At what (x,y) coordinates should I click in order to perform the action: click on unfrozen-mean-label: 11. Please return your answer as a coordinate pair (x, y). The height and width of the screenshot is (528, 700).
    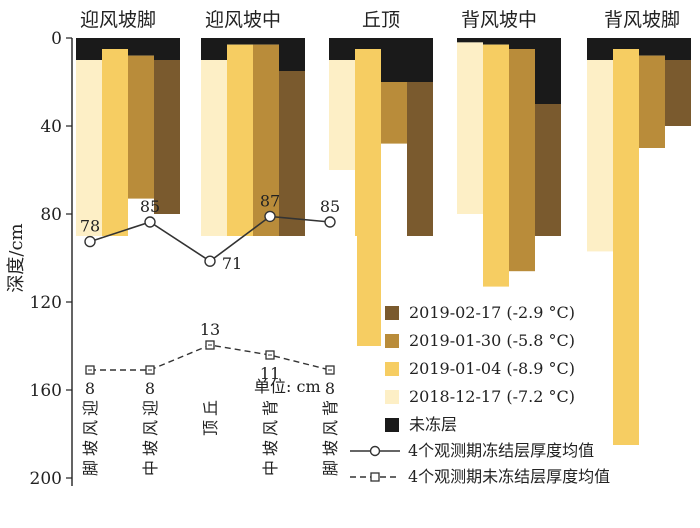
    Looking at the image, I should click on (270, 373).